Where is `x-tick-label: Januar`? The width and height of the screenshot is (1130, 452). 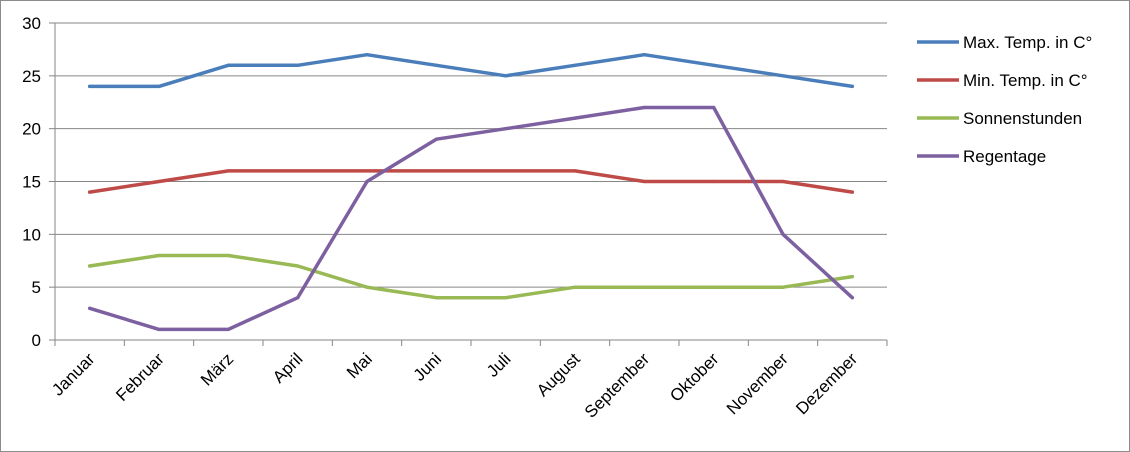
x-tick-label: Januar is located at coordinates (73, 374).